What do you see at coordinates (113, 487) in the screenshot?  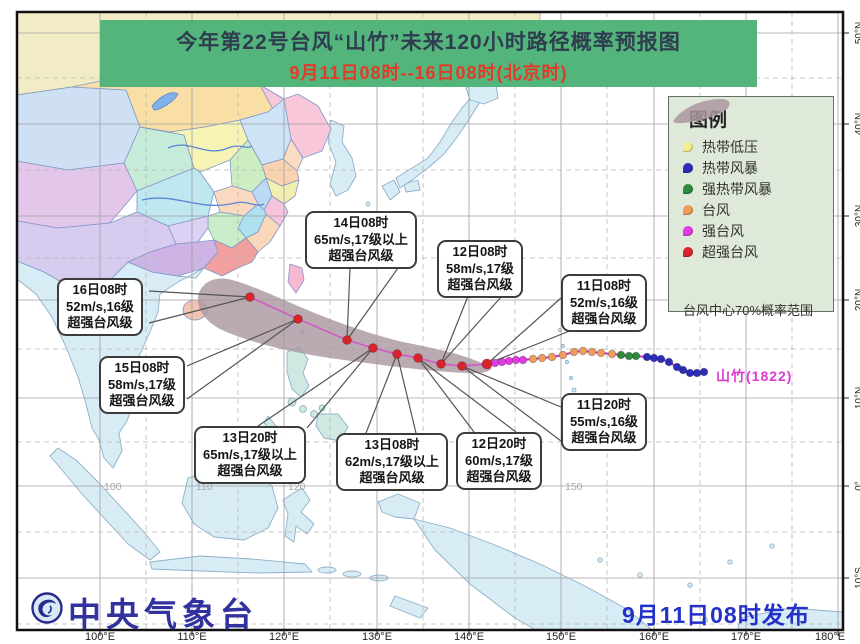 I see `svg-text: 100` at bounding box center [113, 487].